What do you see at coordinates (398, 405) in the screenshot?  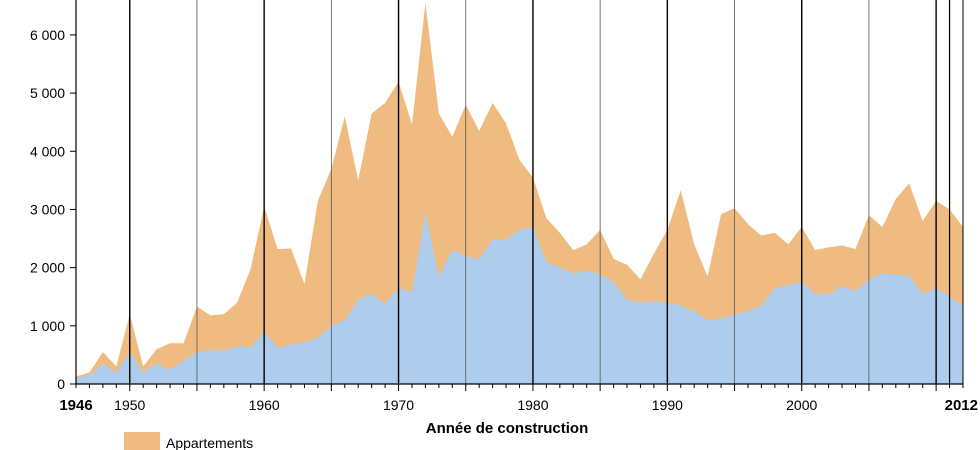 I see `x-tick-label: 1970` at bounding box center [398, 405].